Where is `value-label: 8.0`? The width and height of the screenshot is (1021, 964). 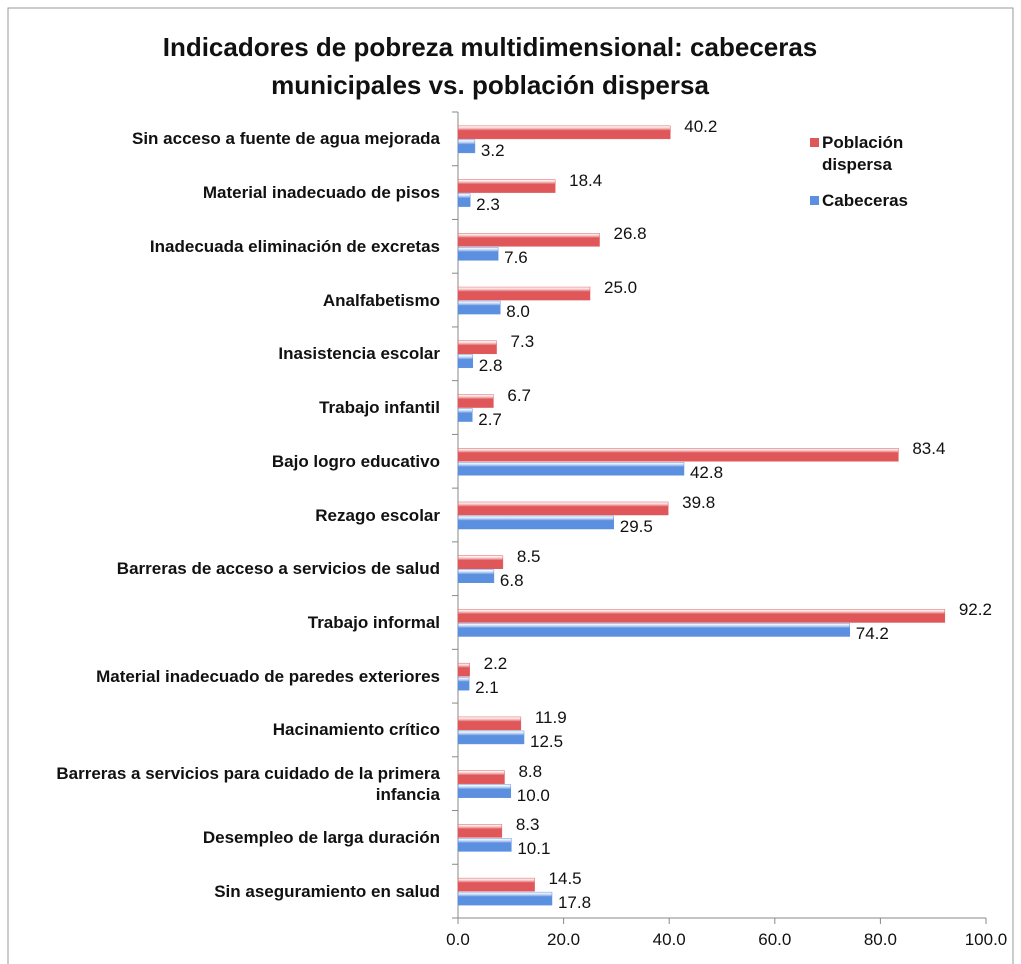 value-label: 8.0 is located at coordinates (518, 312).